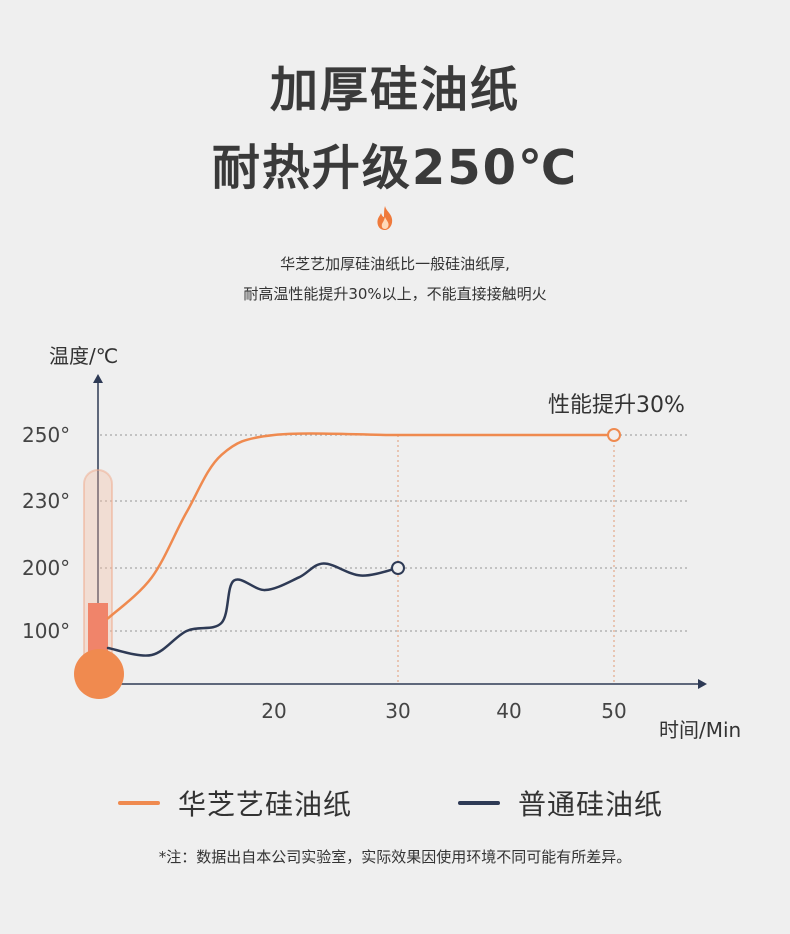 Image resolution: width=790 pixels, height=934 pixels. What do you see at coordinates (83, 356) in the screenshot?
I see `y-axis-label: 温度/℃` at bounding box center [83, 356].